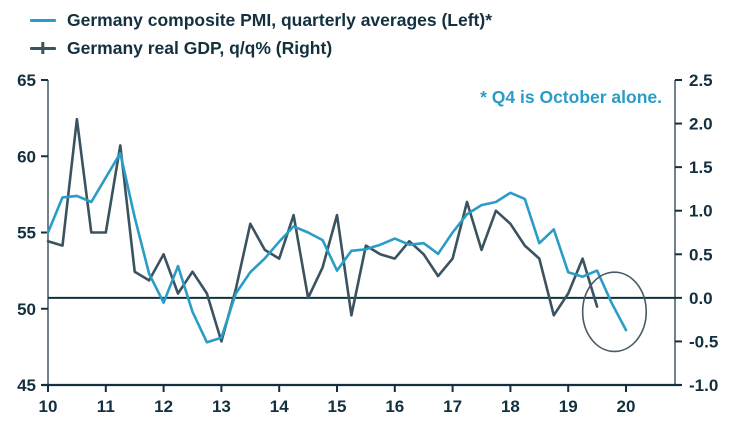  Describe the element at coordinates (221, 406) in the screenshot. I see `x-axis-tick-label: 13` at that location.